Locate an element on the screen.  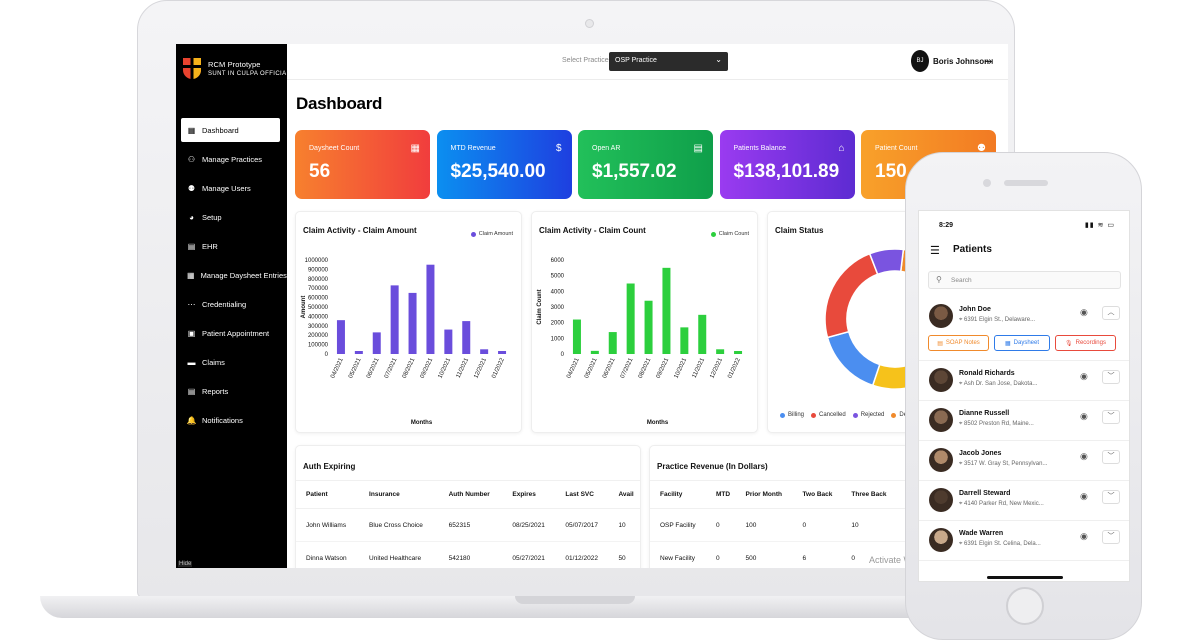
stat-card-daysheet-count: Daysheet Count 56 ▦ is located at coordinates (362, 164).